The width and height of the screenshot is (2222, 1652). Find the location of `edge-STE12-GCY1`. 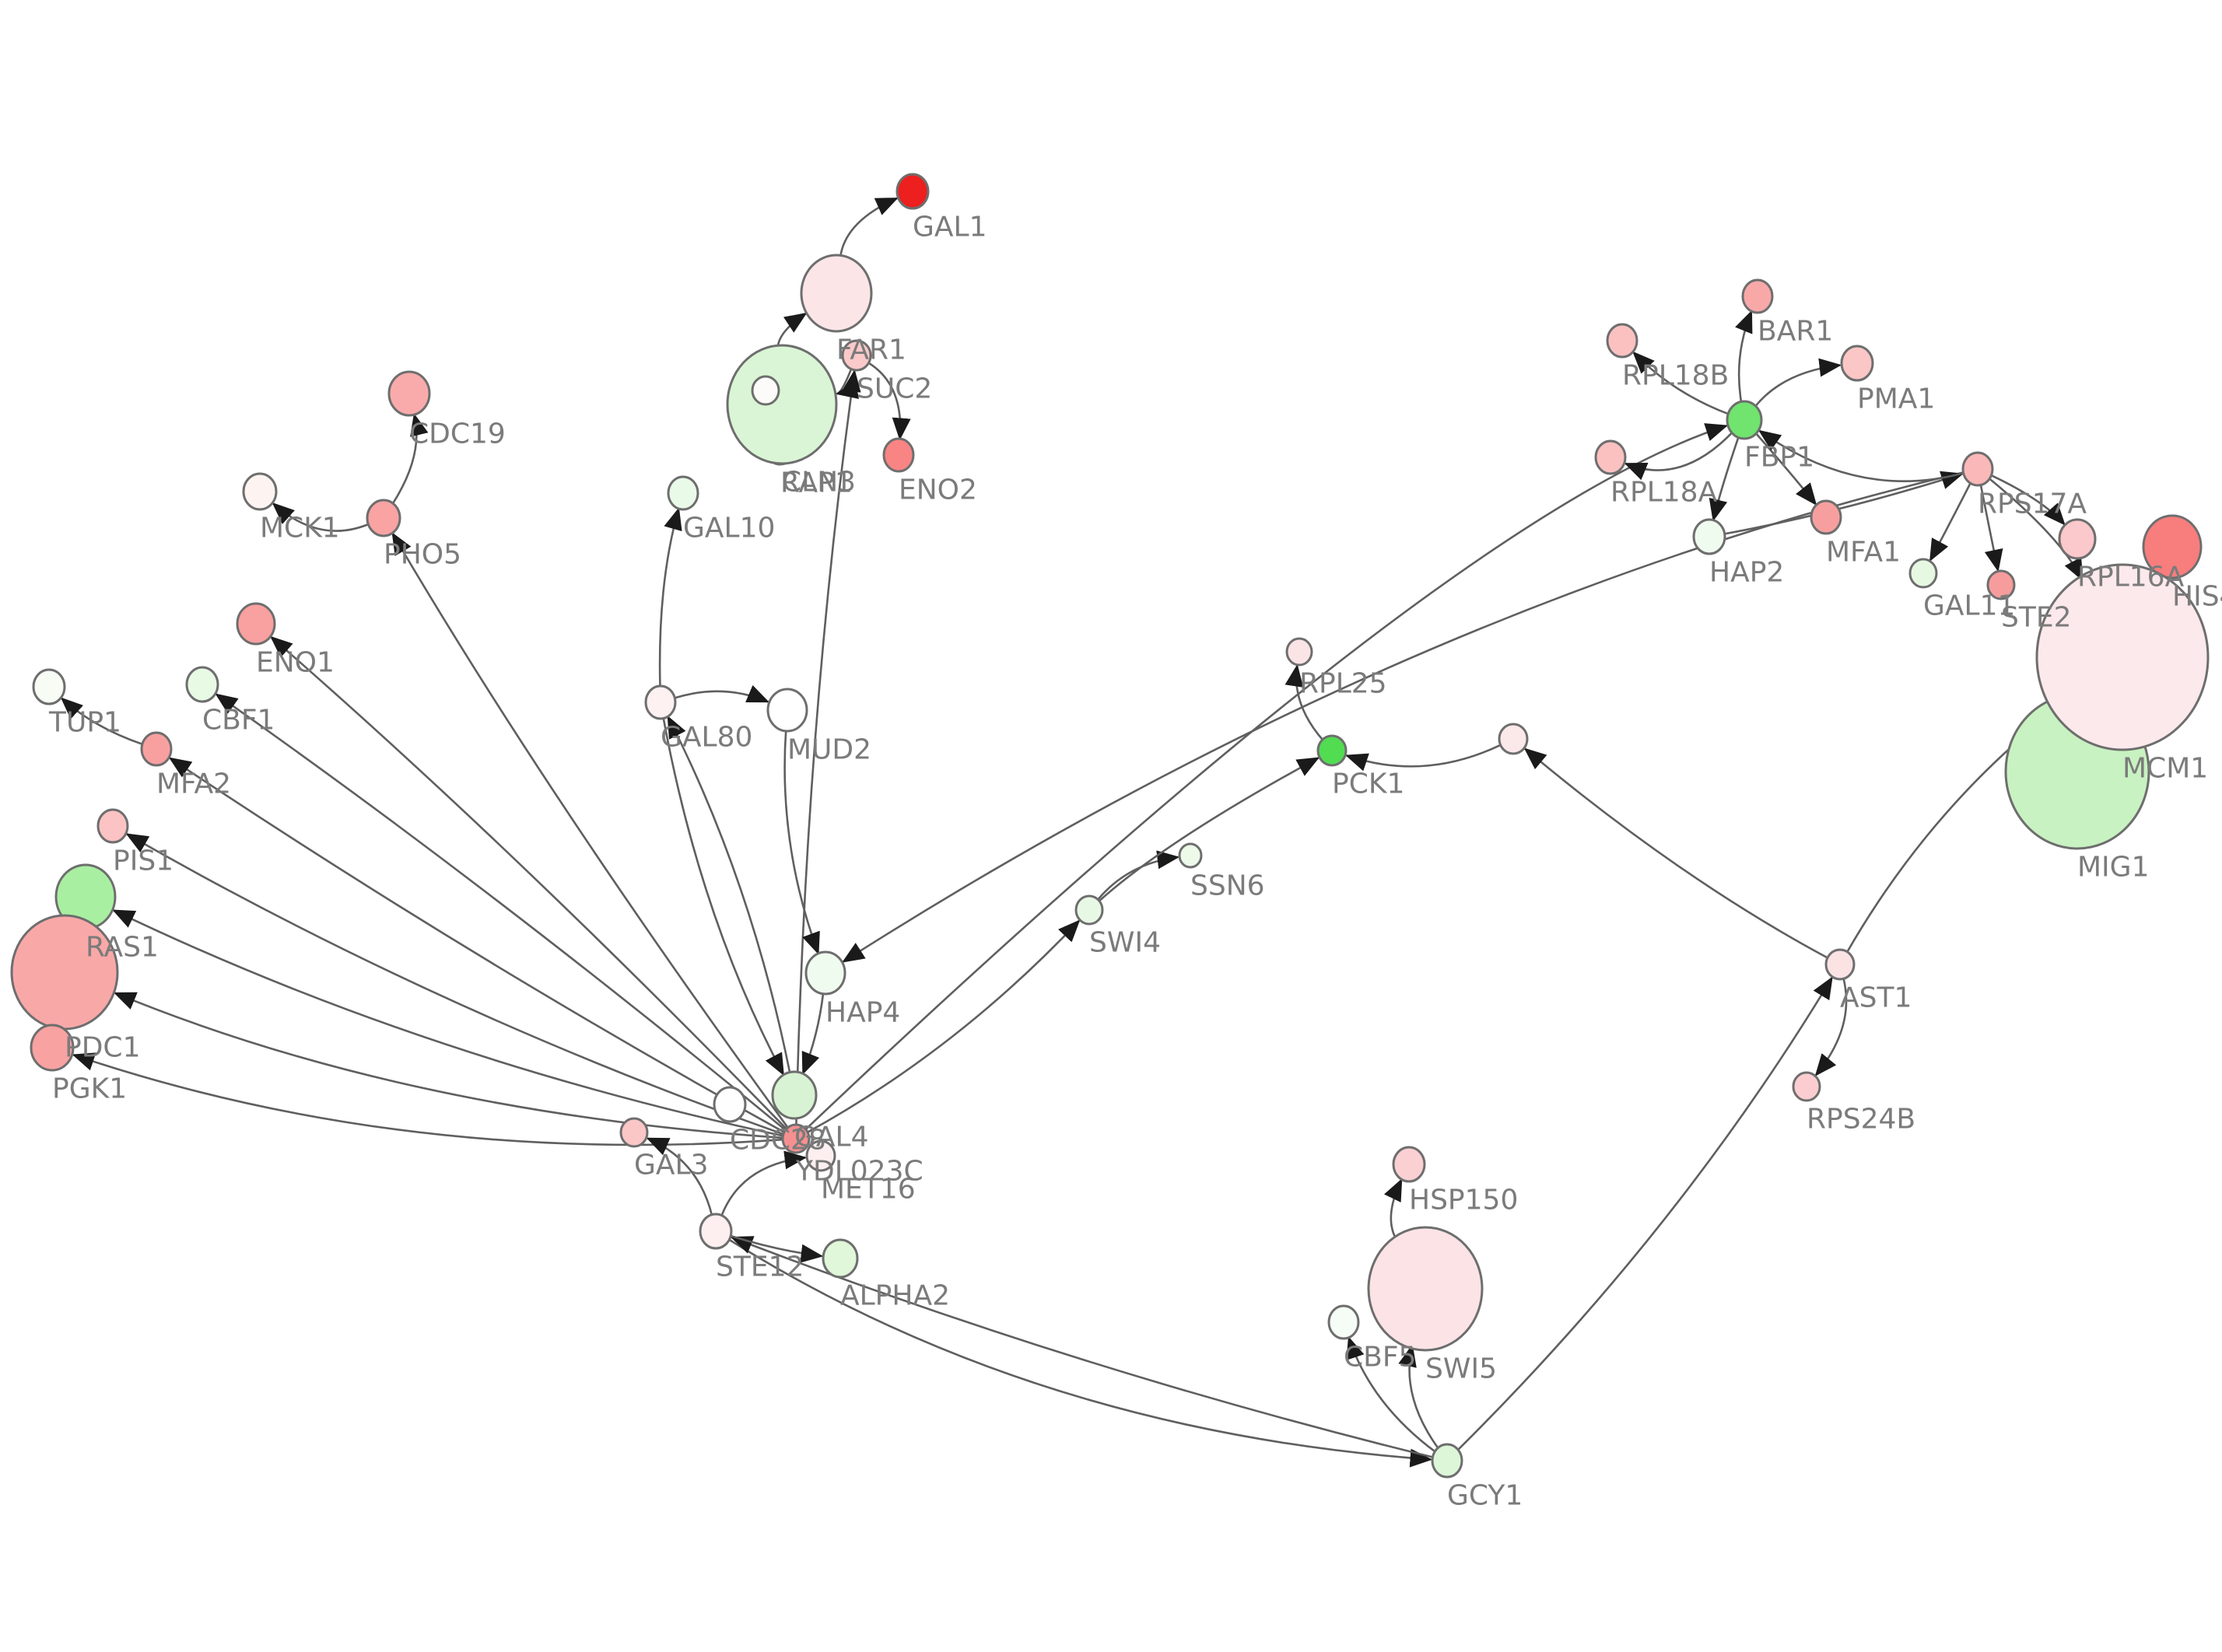

edge-STE12-GCY1 is located at coordinates (1080, 1353).